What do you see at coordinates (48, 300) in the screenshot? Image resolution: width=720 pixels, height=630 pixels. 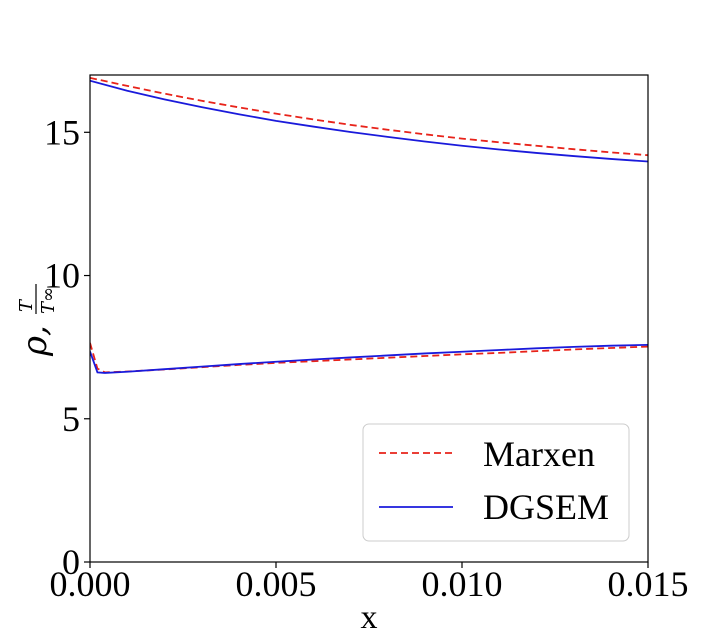 I see `y-axis-label-denominator: T∞` at bounding box center [48, 300].